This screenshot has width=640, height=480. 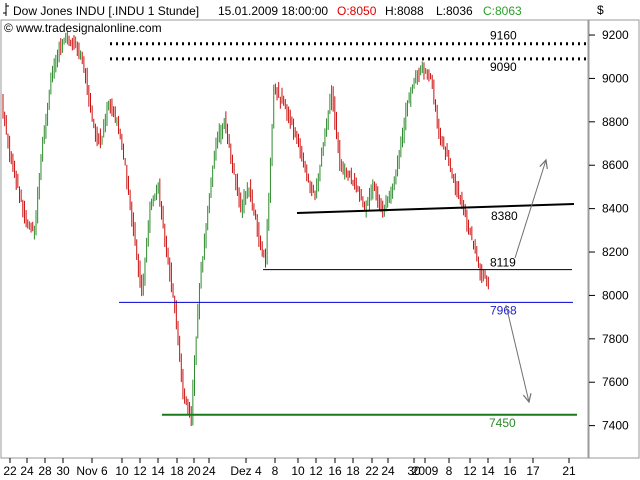 I want to click on header-datetime: 15.01.2009 18:00:00, so click(x=273, y=11).